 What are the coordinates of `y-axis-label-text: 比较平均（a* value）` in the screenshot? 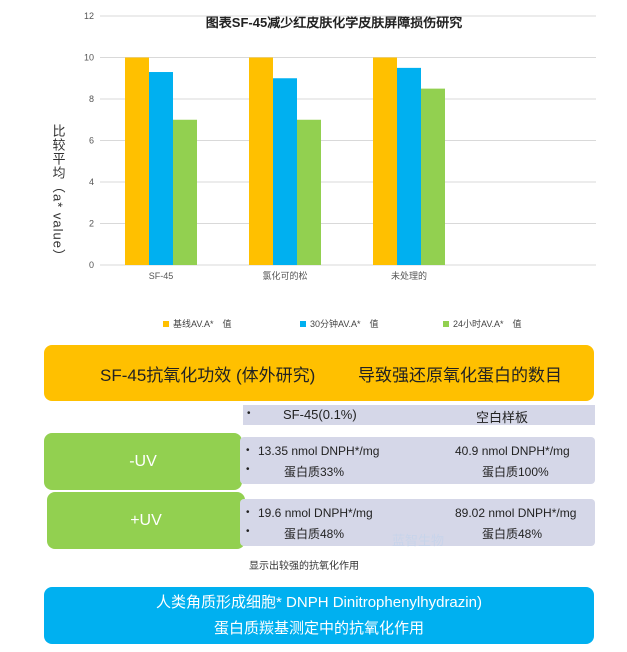 It's located at (58, 193).